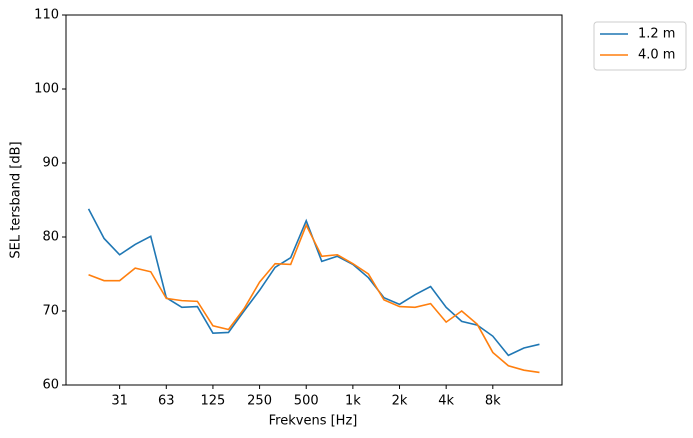 This screenshot has width=693, height=438. I want to click on x-tick-label: 63, so click(166, 401).